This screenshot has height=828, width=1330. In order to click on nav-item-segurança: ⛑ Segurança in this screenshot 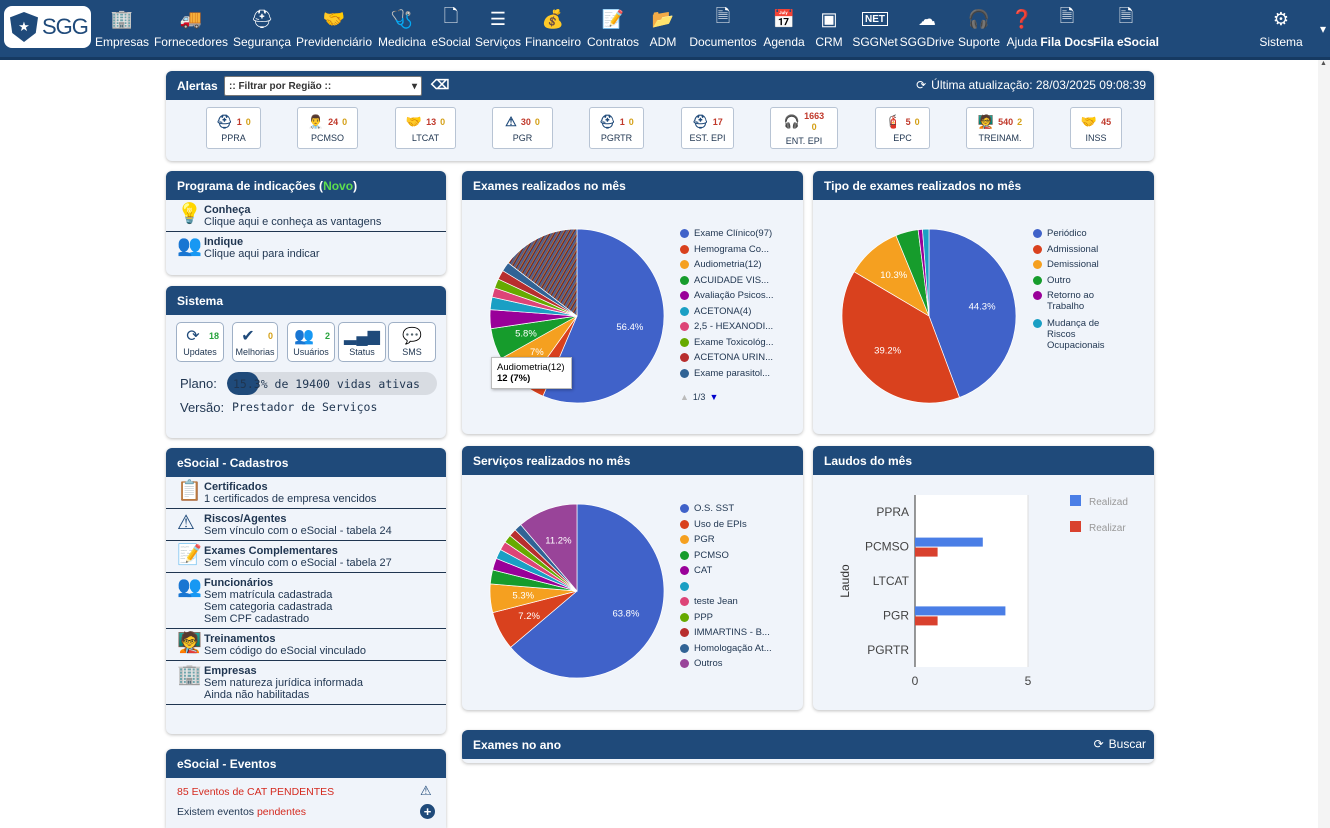, I will do `click(262, 29)`.